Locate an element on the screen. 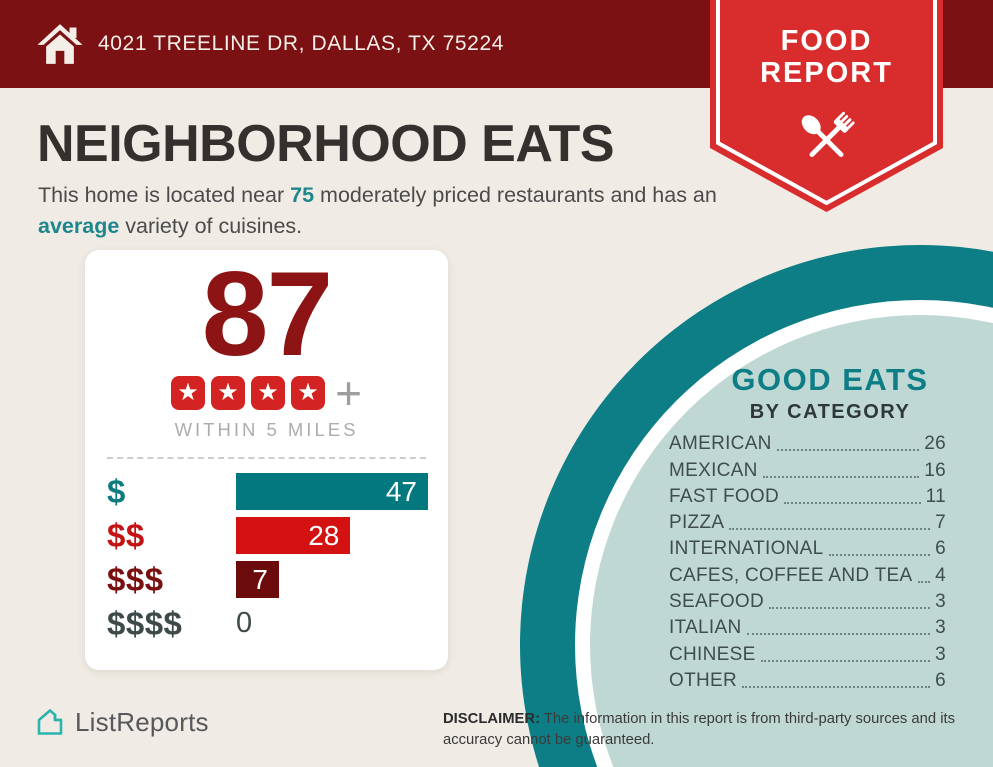 The height and width of the screenshot is (767, 993). category-label: ITALIAN is located at coordinates (705, 628).